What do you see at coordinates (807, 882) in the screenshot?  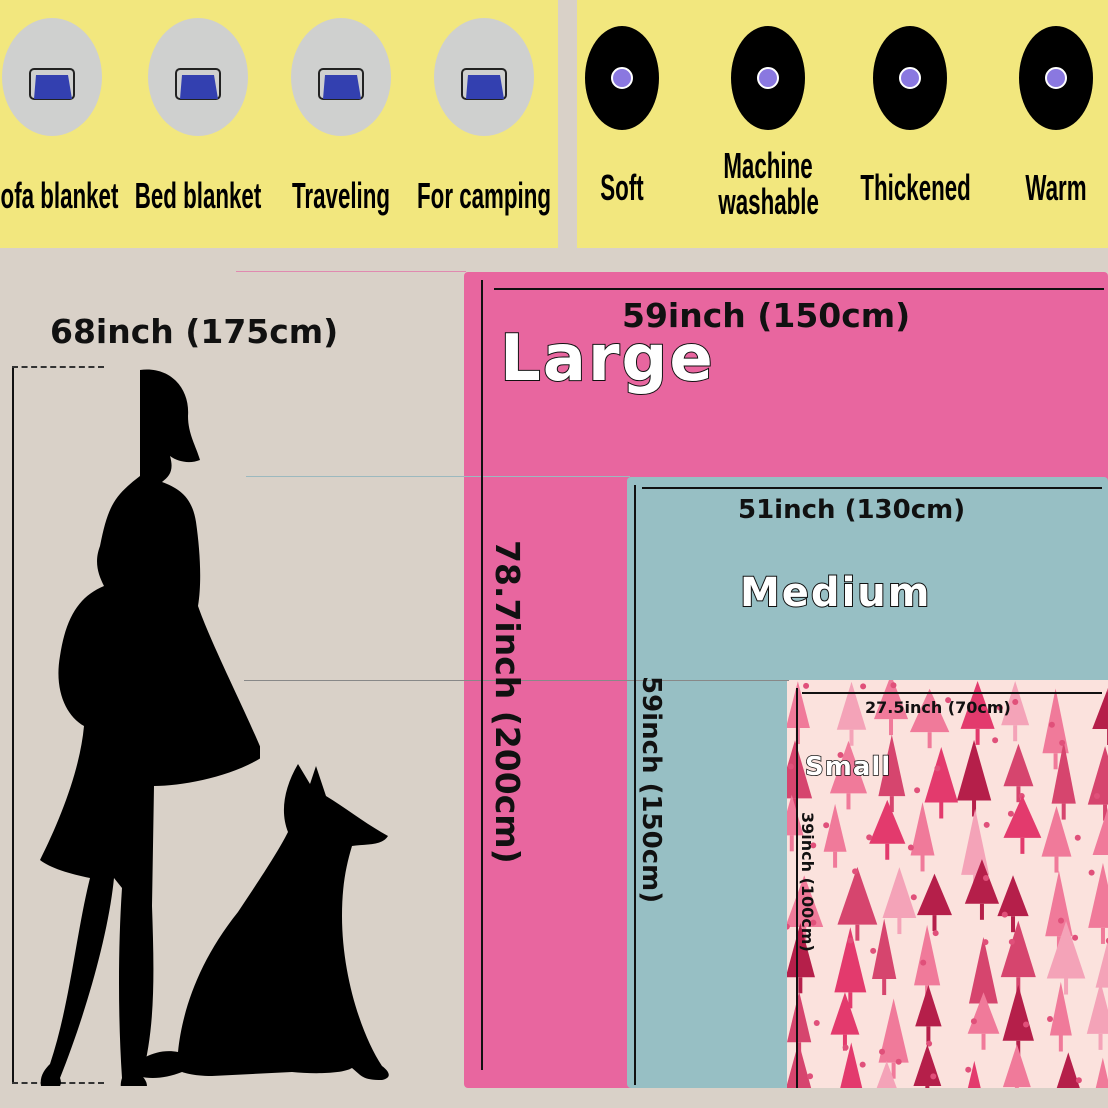 I see `small-height-label: 39inch (100cm)` at bounding box center [807, 882].